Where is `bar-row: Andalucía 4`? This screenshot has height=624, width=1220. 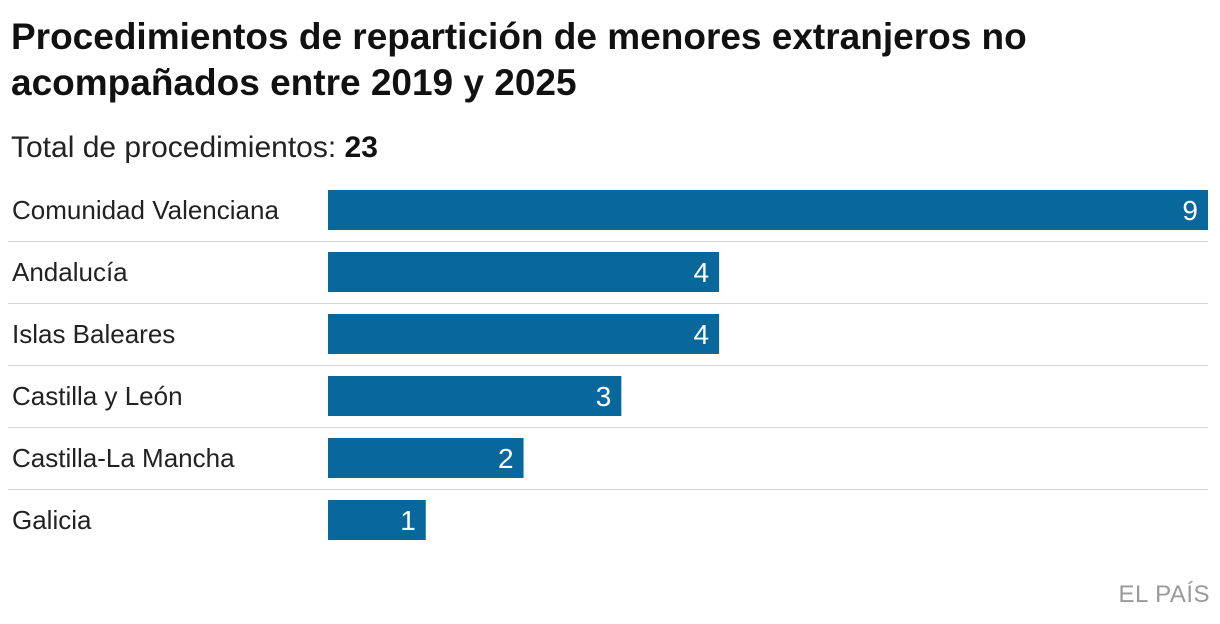 bar-row: Andalucía 4 is located at coordinates (608, 278).